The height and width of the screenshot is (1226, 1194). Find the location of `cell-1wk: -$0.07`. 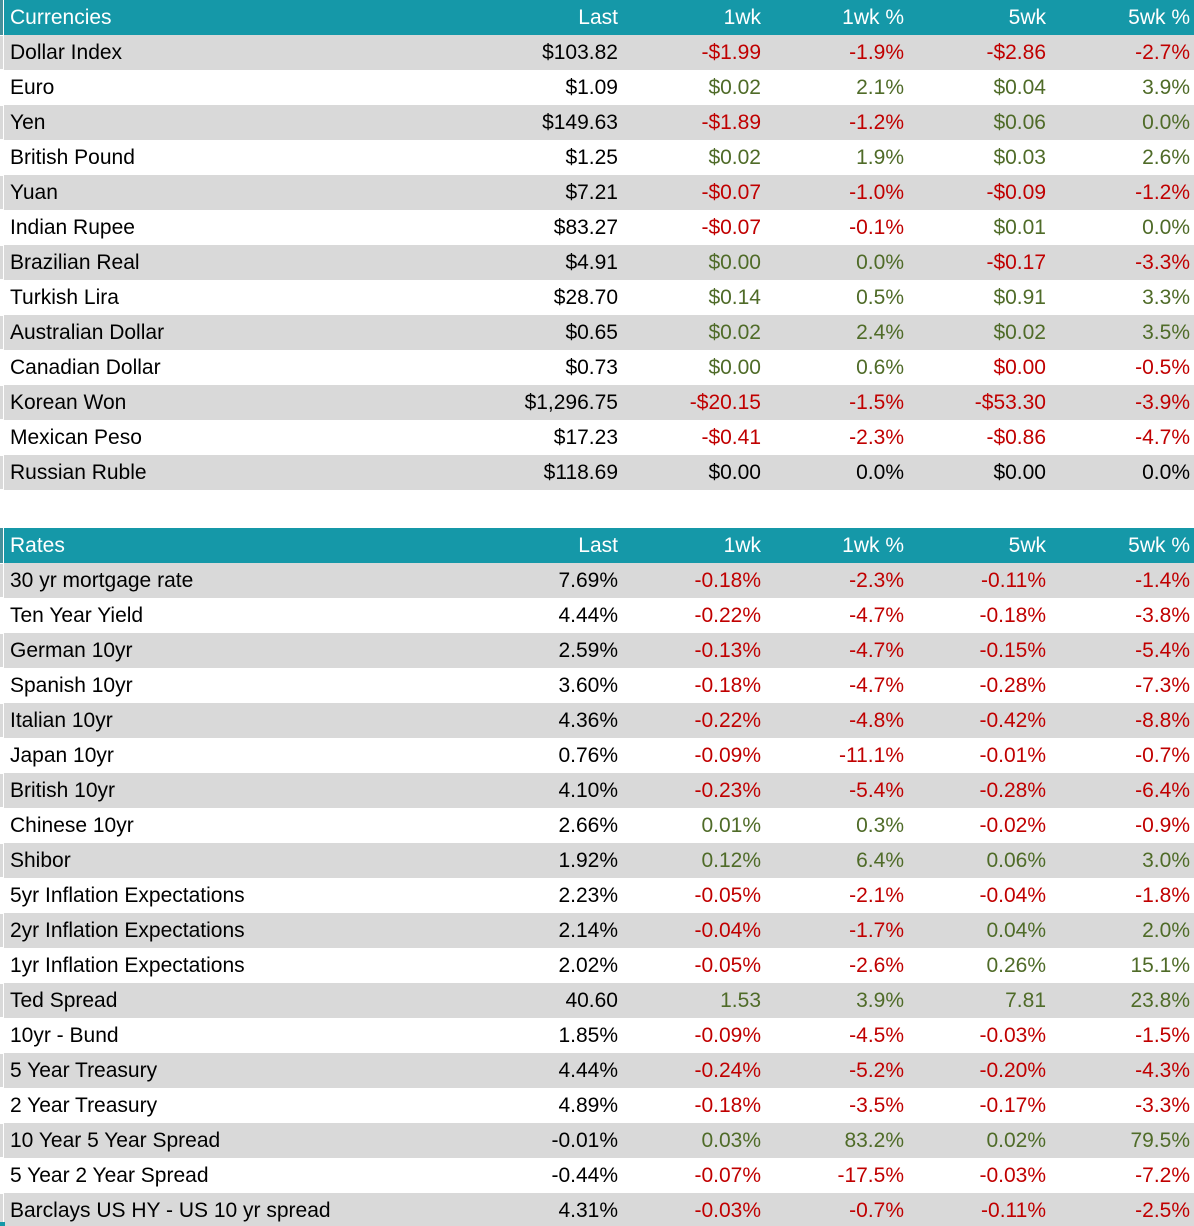

cell-1wk: -$0.07 is located at coordinates (731, 227).